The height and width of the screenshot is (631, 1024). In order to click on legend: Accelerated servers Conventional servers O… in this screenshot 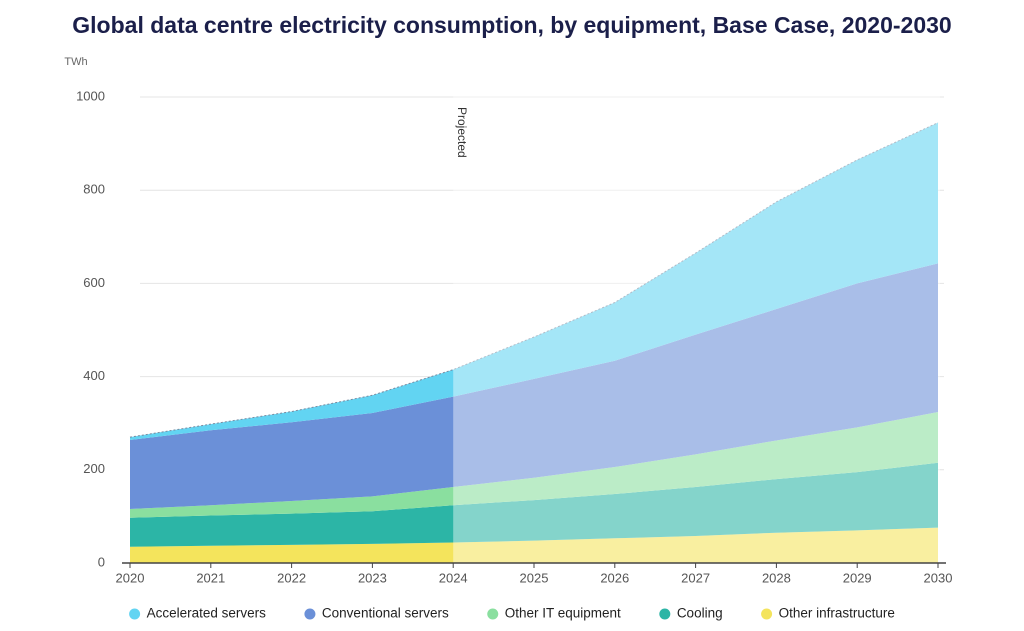, I will do `click(512, 613)`.